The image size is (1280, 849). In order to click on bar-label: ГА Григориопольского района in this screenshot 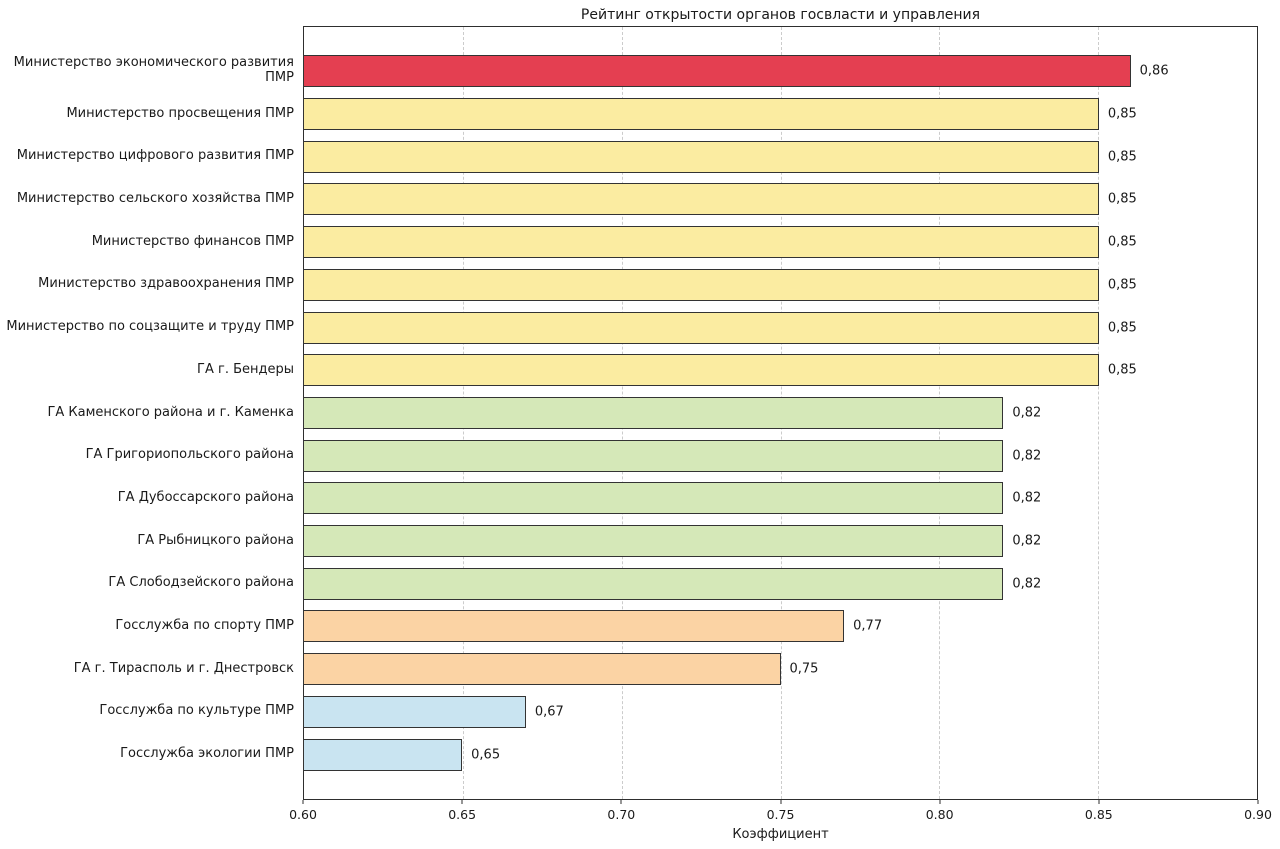, I will do `click(189, 455)`.